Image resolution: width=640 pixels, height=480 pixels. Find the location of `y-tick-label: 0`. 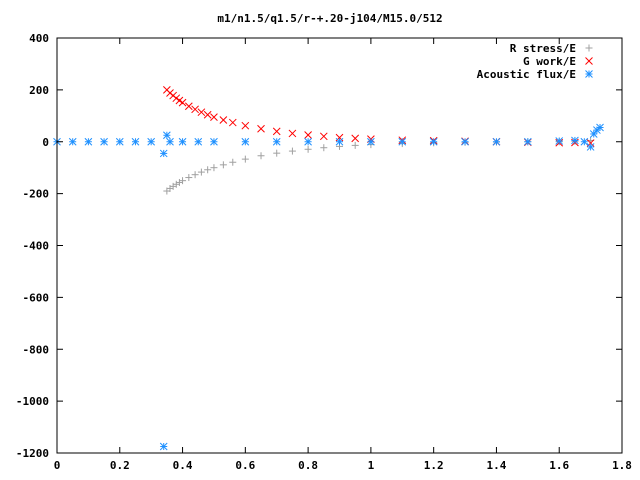

y-tick-label: 0 is located at coordinates (45, 142).